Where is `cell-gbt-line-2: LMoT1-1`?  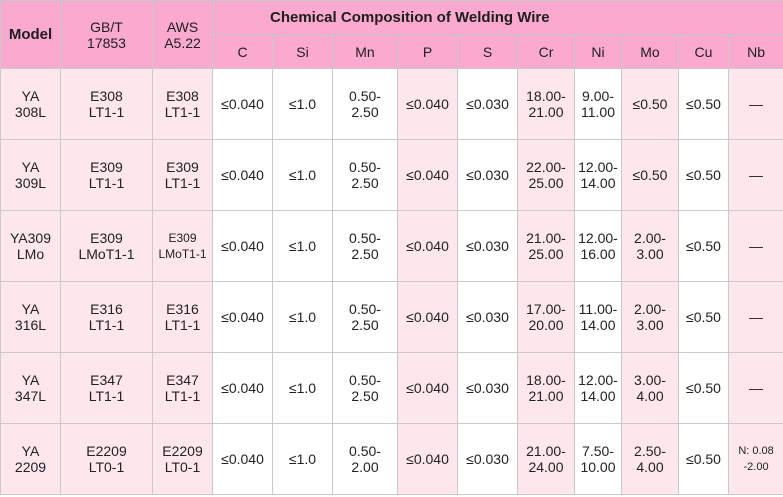 cell-gbt-line-2: LMoT1-1 is located at coordinates (106, 254).